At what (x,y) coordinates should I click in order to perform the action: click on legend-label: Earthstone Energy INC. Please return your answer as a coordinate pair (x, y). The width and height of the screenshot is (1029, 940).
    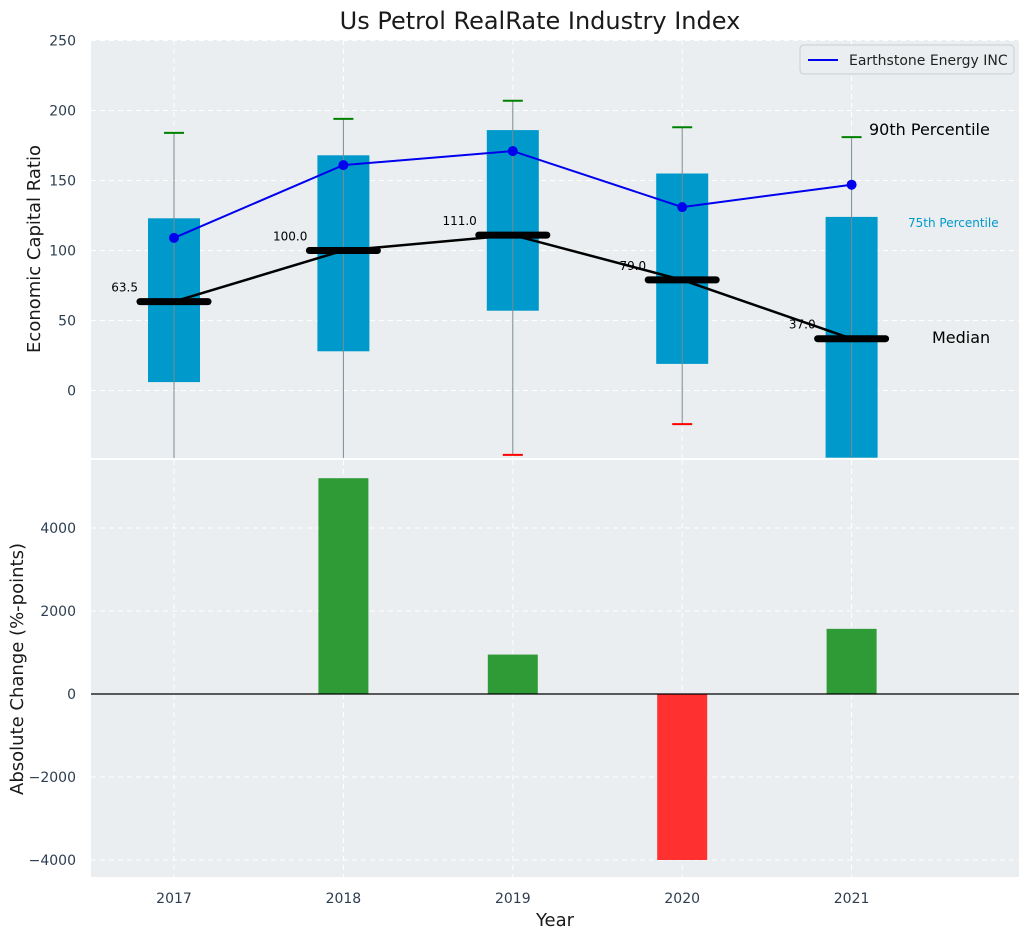
    Looking at the image, I should click on (928, 61).